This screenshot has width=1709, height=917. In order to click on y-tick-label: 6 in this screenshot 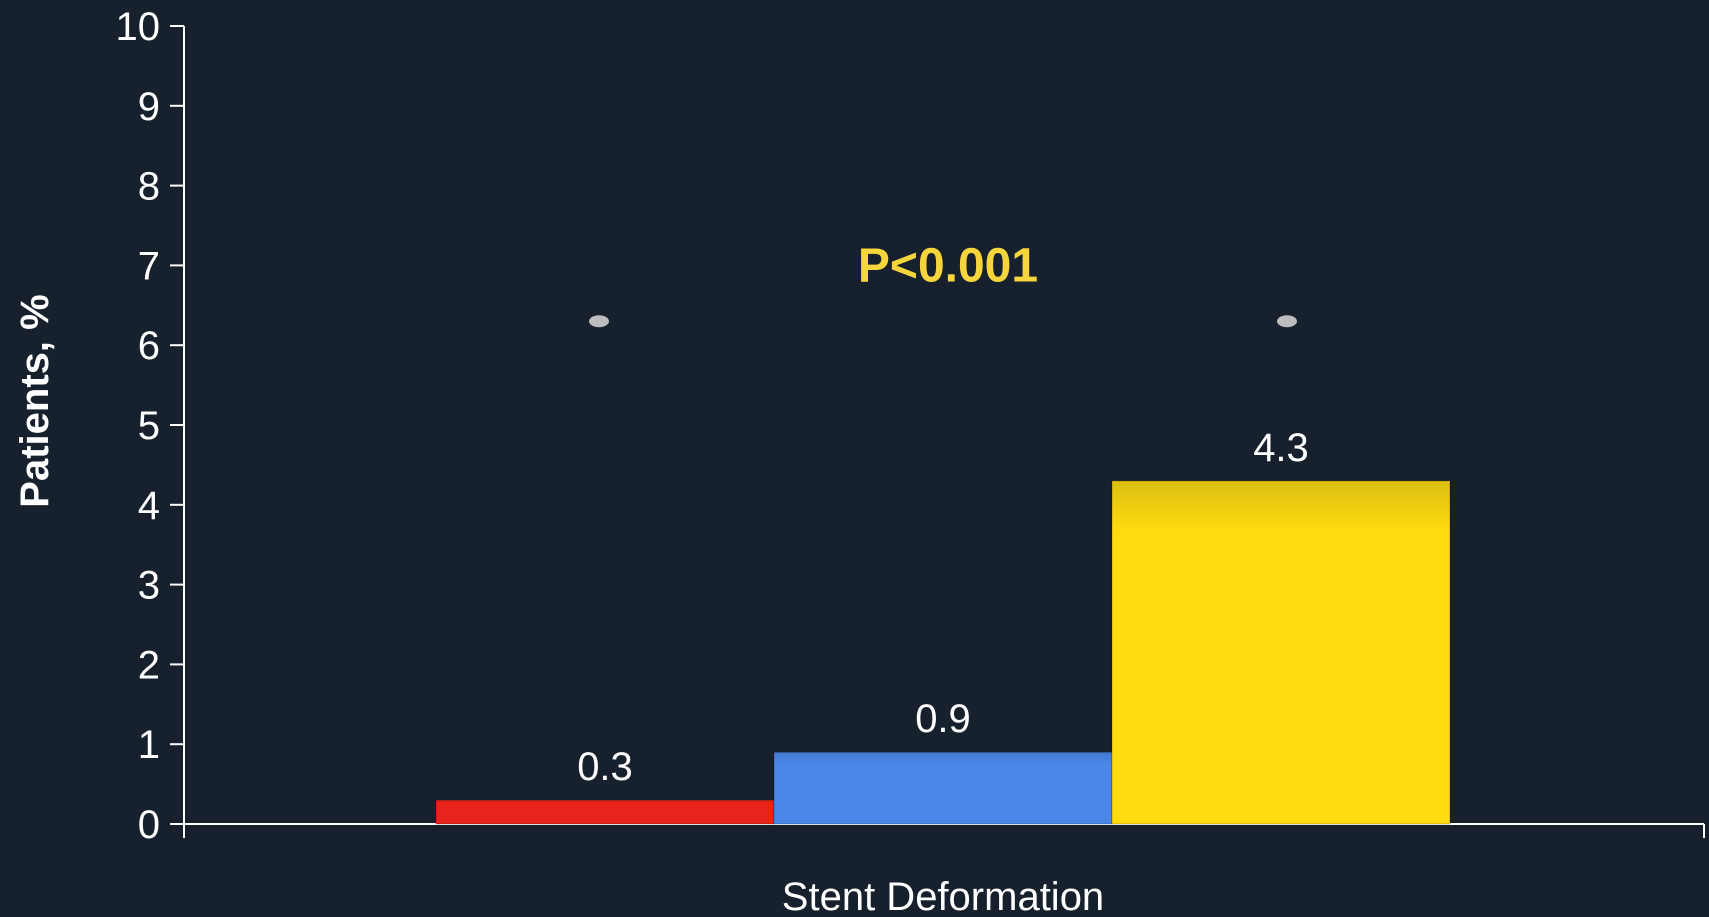, I will do `click(149, 346)`.